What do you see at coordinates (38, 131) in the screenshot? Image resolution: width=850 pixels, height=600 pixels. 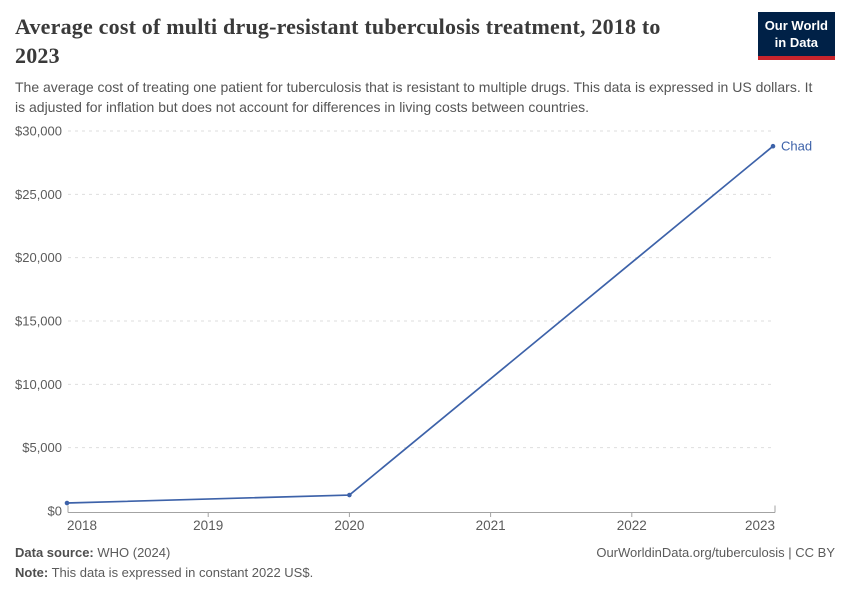 I see `y-axis-tick-label: $30,000` at bounding box center [38, 131].